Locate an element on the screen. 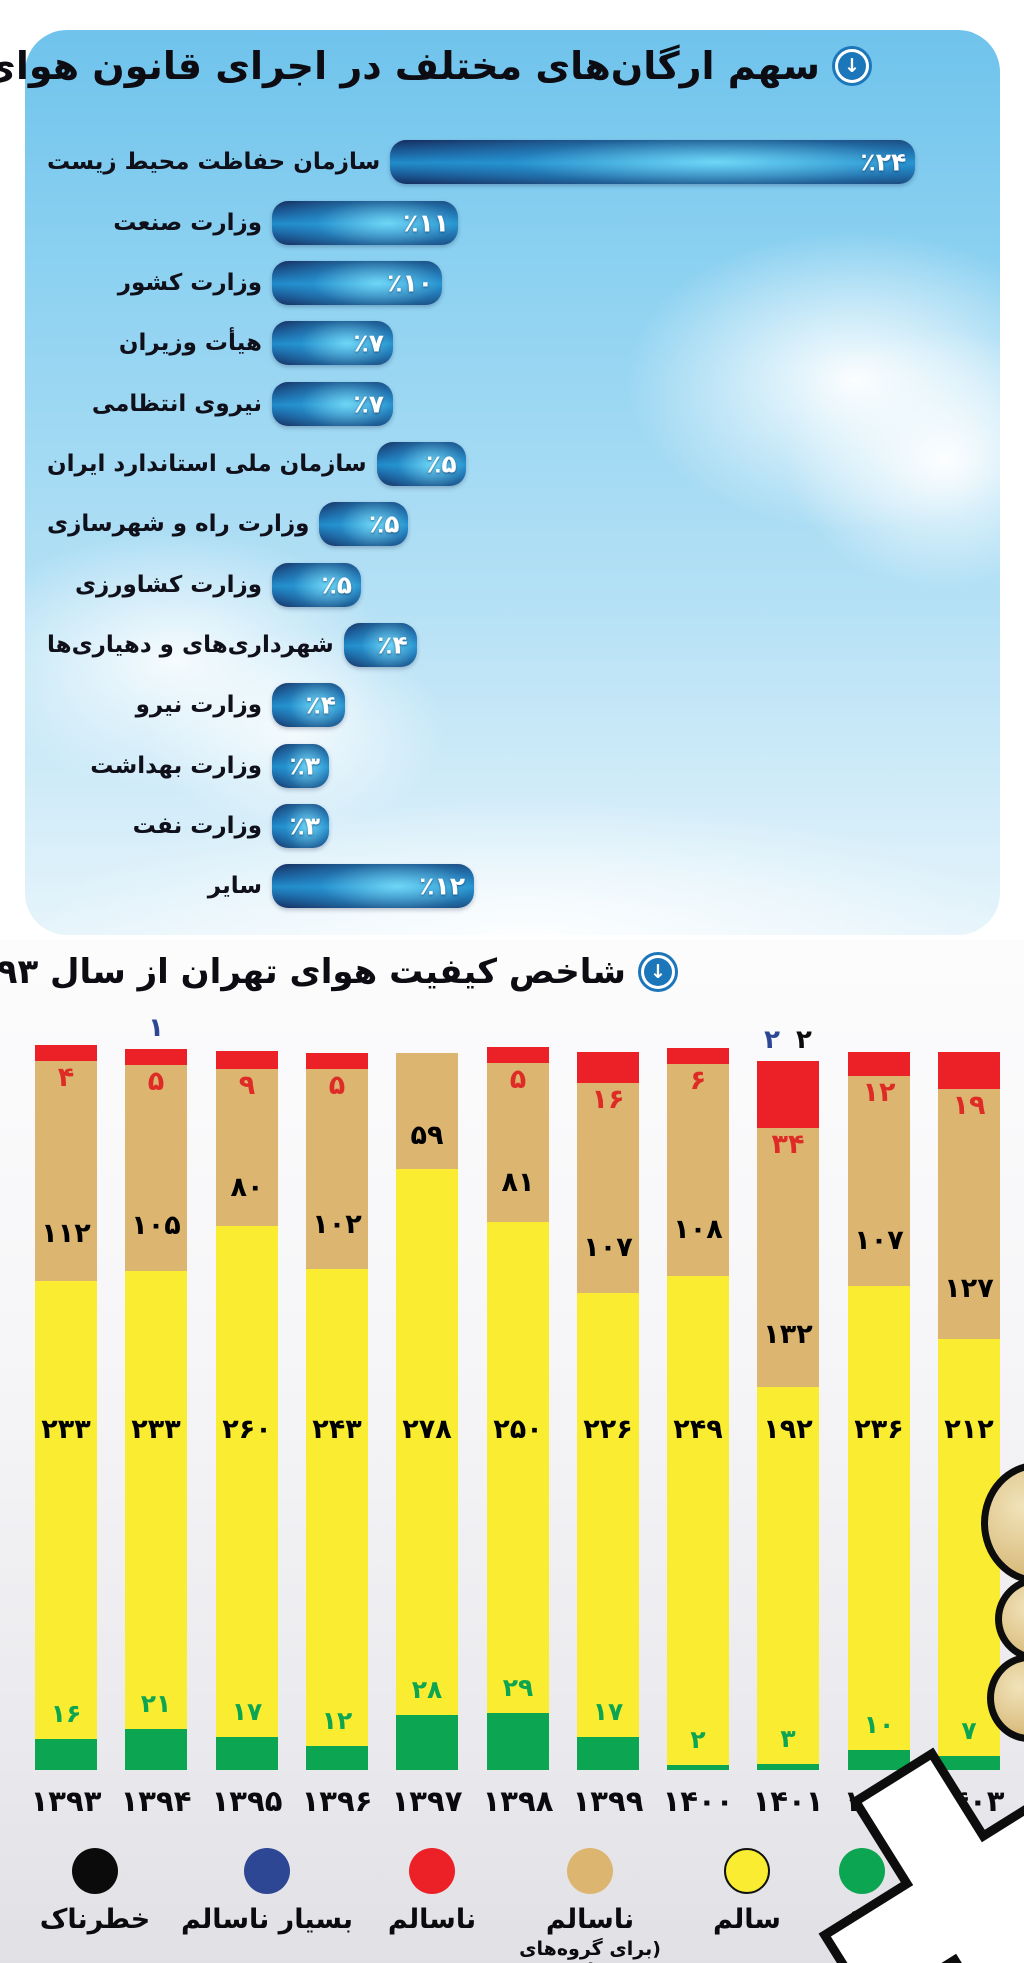 The width and height of the screenshot is (1024, 1963). sensitive-value: ۱۰۵ is located at coordinates (156, 1225).